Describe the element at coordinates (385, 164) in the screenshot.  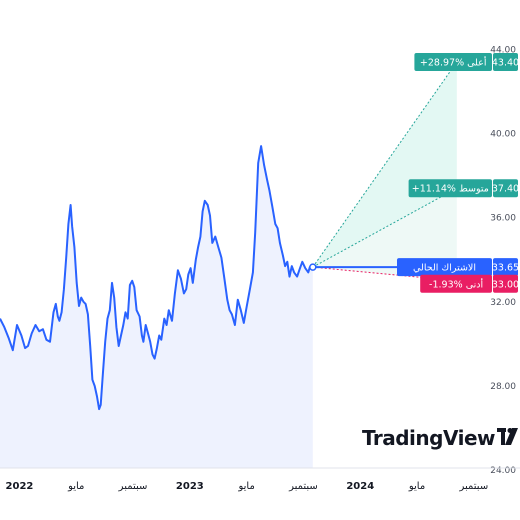
I see `forecast-line-high` at that location.